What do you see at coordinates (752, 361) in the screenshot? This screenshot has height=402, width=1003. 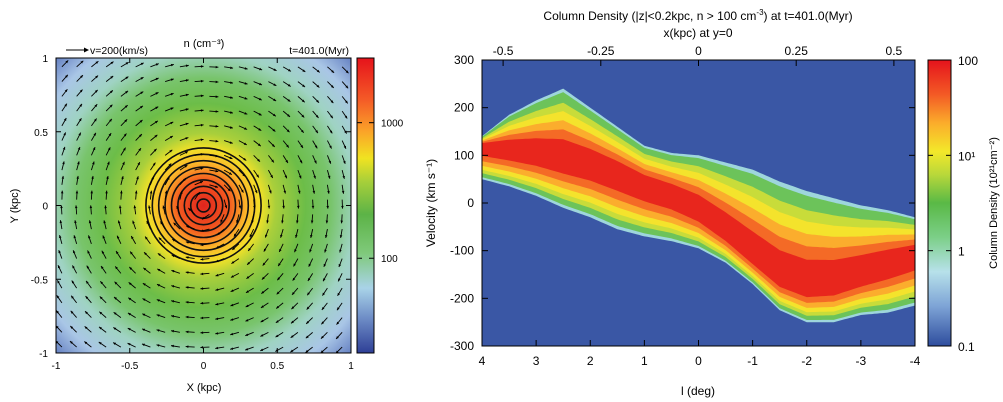 I see `l-tick-label: -1` at bounding box center [752, 361].